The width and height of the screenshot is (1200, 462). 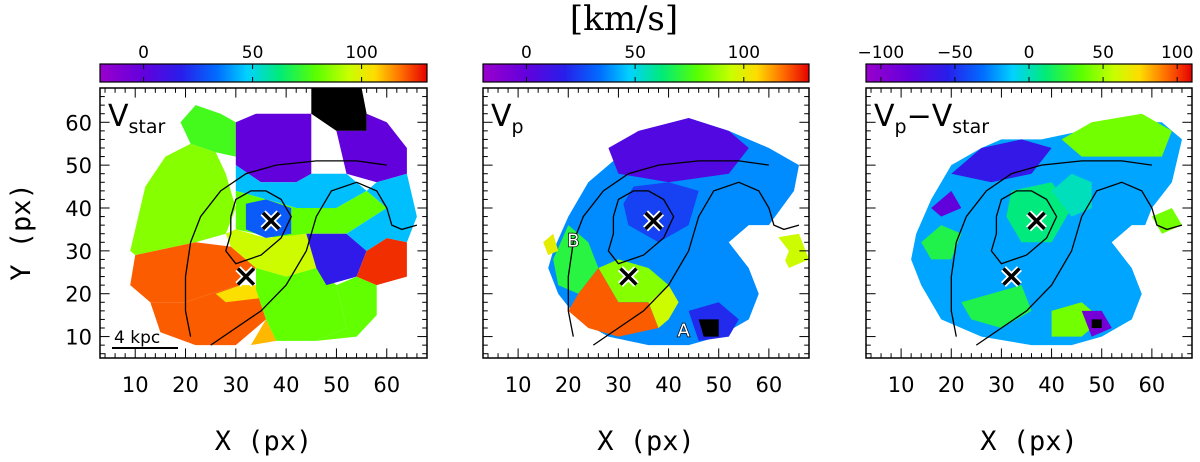 What do you see at coordinates (931, 118) in the screenshot?
I see `panel-label: Vp−Vstar` at bounding box center [931, 118].